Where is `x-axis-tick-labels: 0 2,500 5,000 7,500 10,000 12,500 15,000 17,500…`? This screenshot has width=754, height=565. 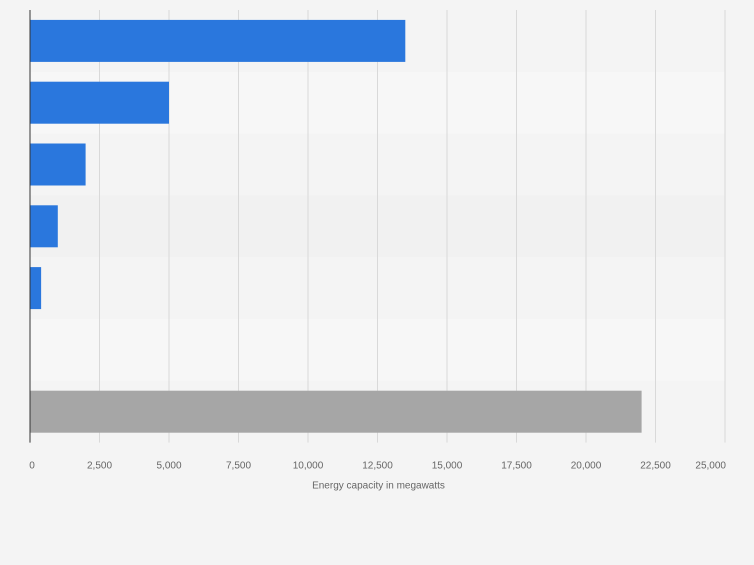
x-axis-tick-labels: 0 2,500 5,000 7,500 10,000 12,500 15,000 17,500… is located at coordinates (377, 466).